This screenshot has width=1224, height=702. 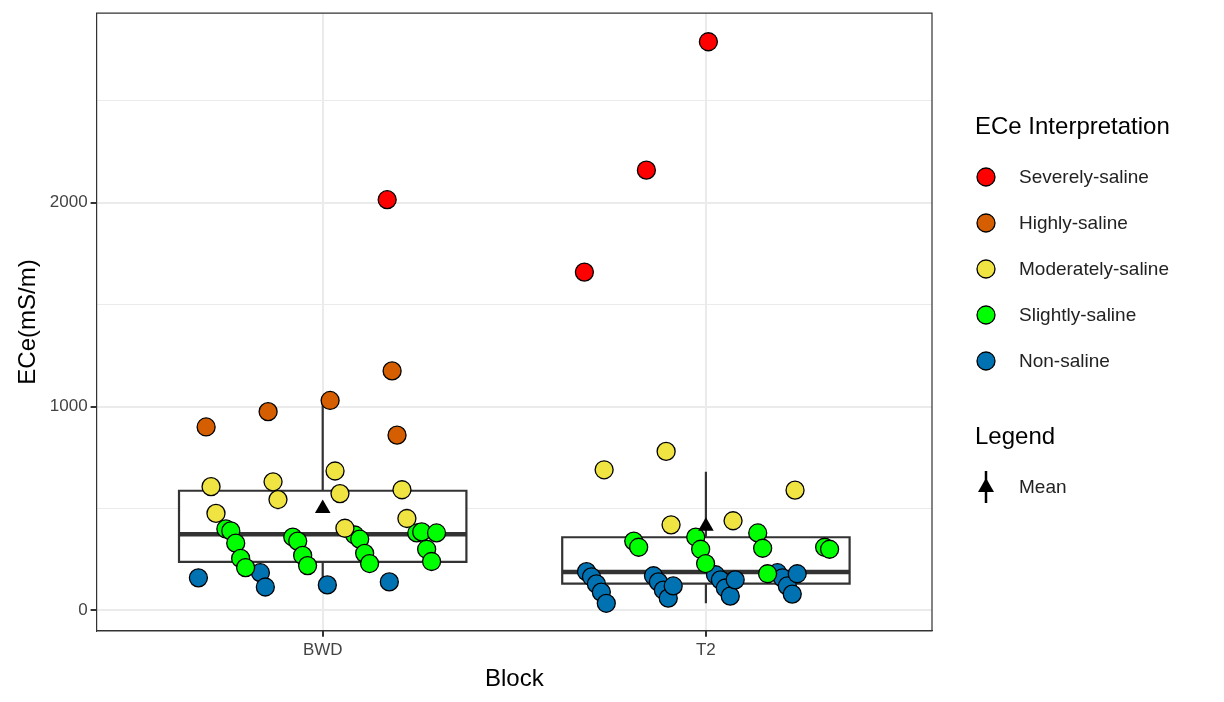 What do you see at coordinates (1084, 177) in the screenshot?
I see `legend-label: Severely-saline` at bounding box center [1084, 177].